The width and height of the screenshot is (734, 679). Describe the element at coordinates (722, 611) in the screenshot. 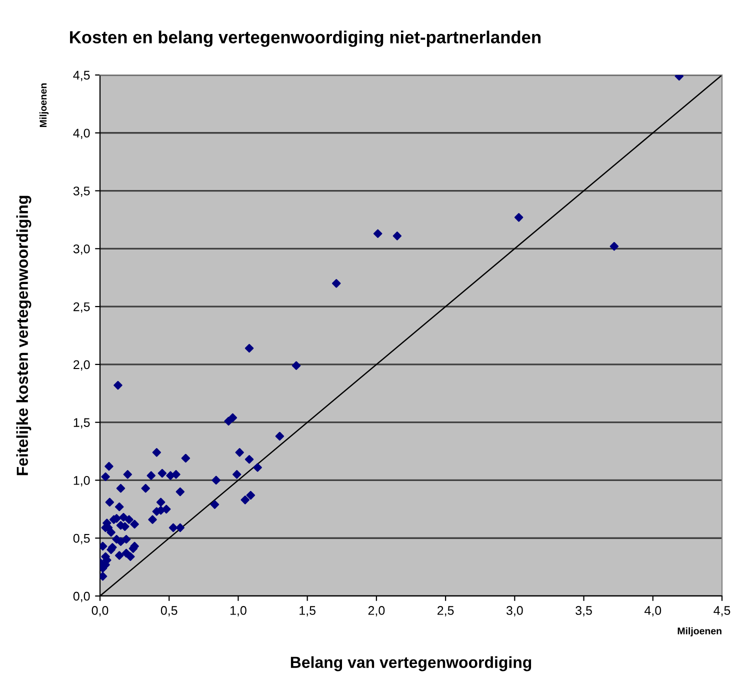

I see `x-tick-label: 4,5` at that location.